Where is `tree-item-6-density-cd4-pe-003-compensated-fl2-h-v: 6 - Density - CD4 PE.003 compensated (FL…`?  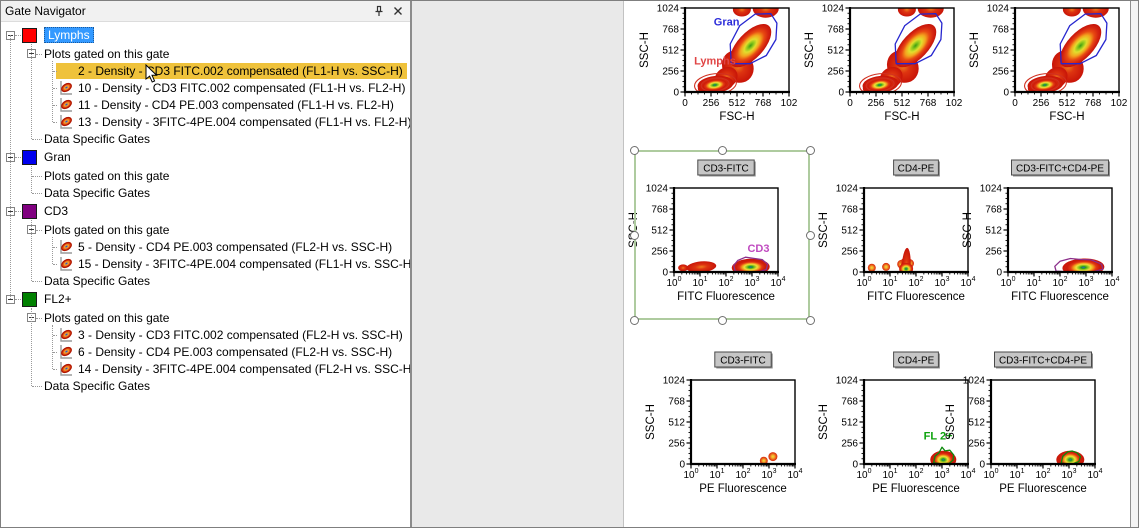 tree-item-6-density-cd4-pe-003-compensated-fl2-h-v: 6 - Density - CD4 PE.003 compensated (FL… is located at coordinates (205, 351).